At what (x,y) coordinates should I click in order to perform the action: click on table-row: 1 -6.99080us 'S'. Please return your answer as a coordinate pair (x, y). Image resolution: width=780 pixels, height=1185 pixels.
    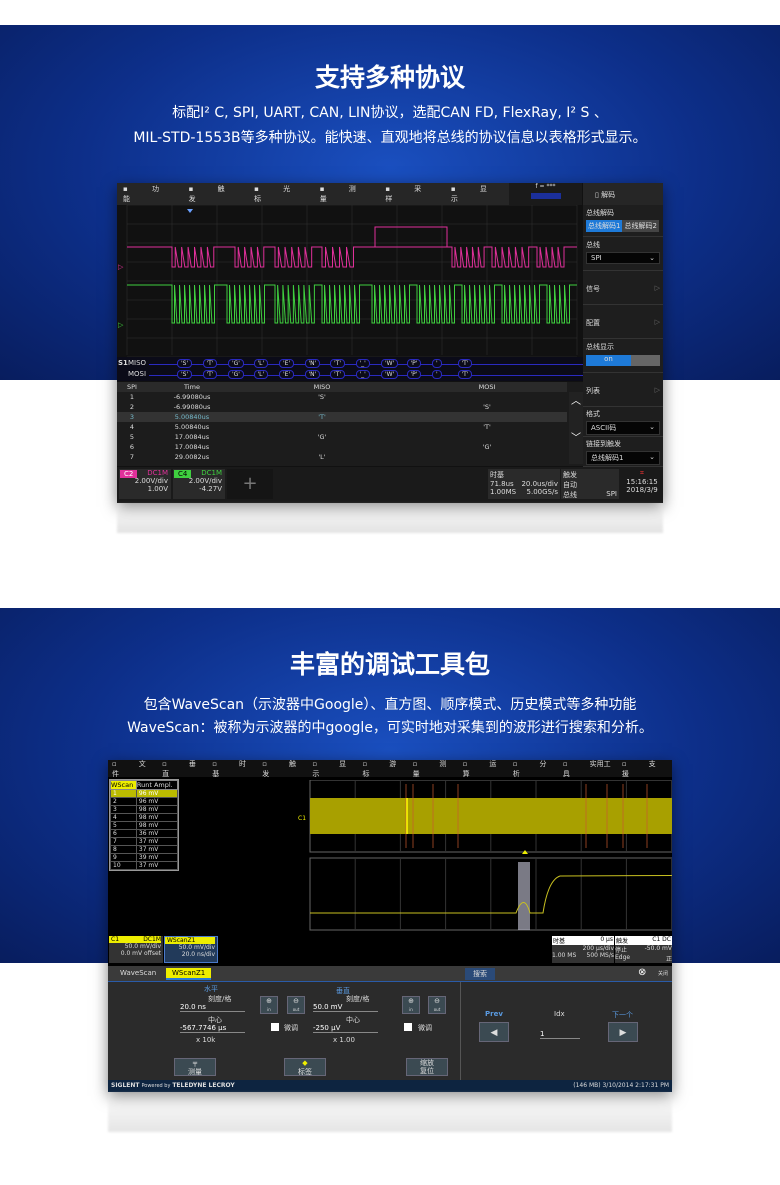
    Looking at the image, I should click on (342, 397).